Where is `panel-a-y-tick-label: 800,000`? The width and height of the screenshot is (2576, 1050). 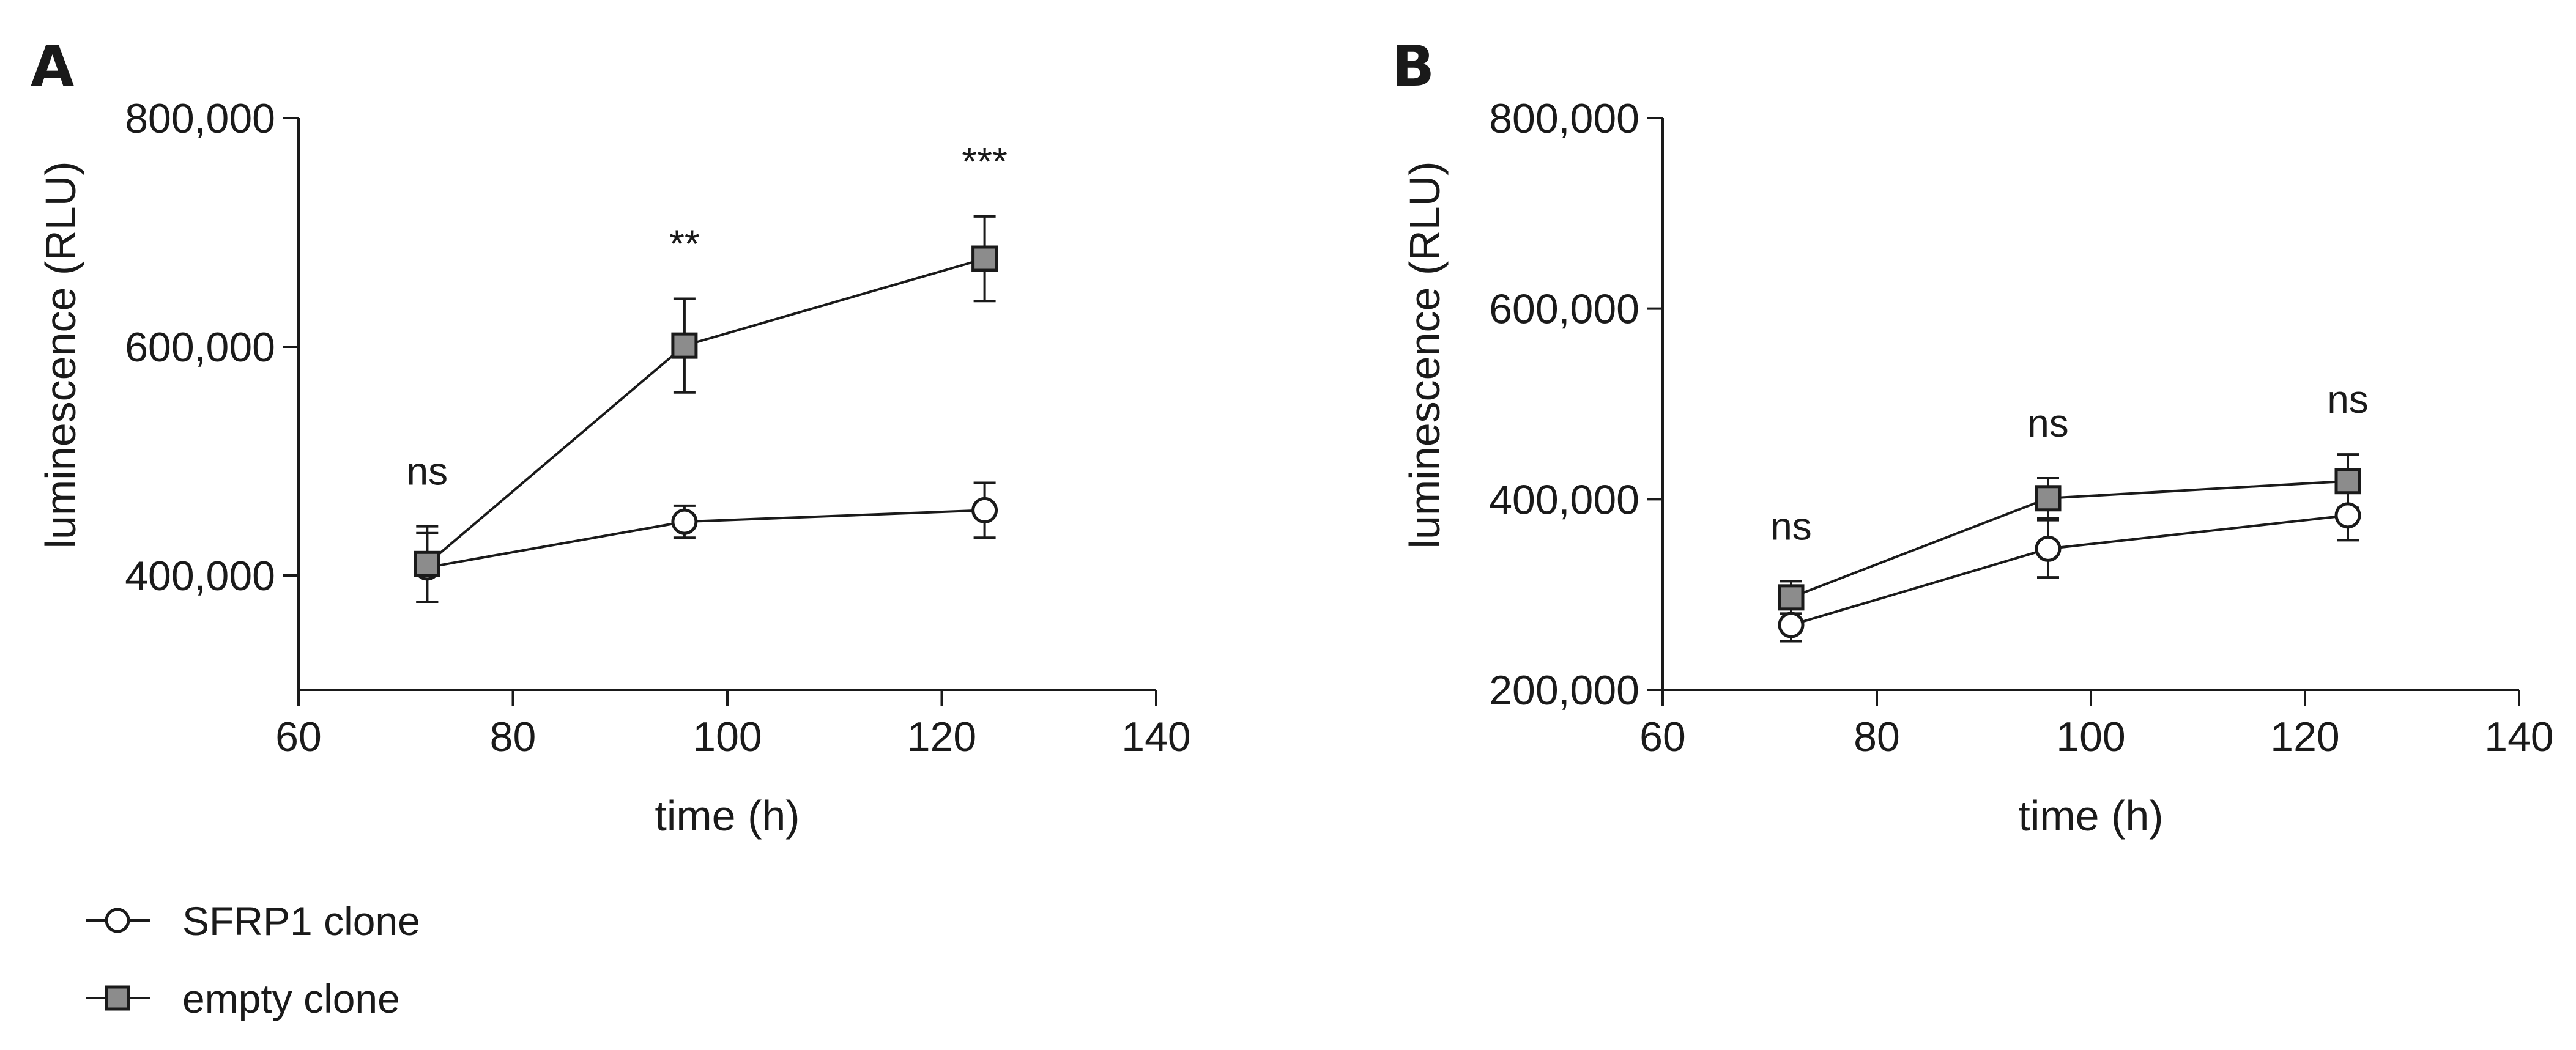
panel-a-y-tick-label: 800,000 is located at coordinates (200, 119).